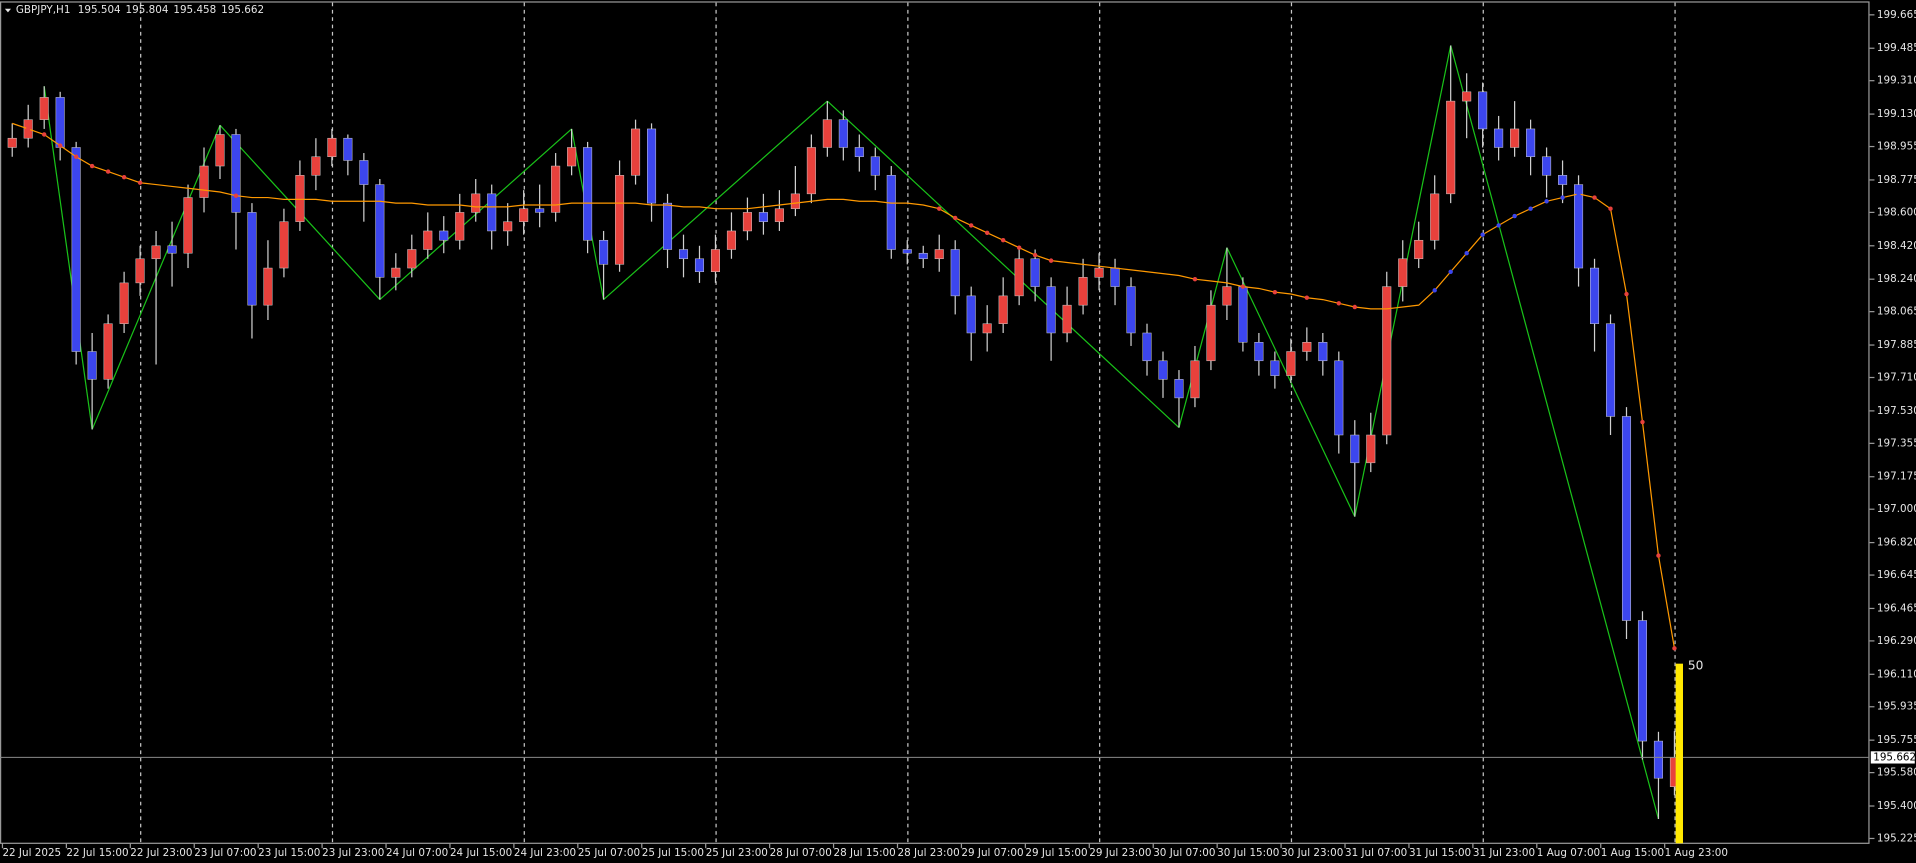 Image resolution: width=1916 pixels, height=863 pixels. I want to click on y-tick-label: 197.175, so click(1896, 477).